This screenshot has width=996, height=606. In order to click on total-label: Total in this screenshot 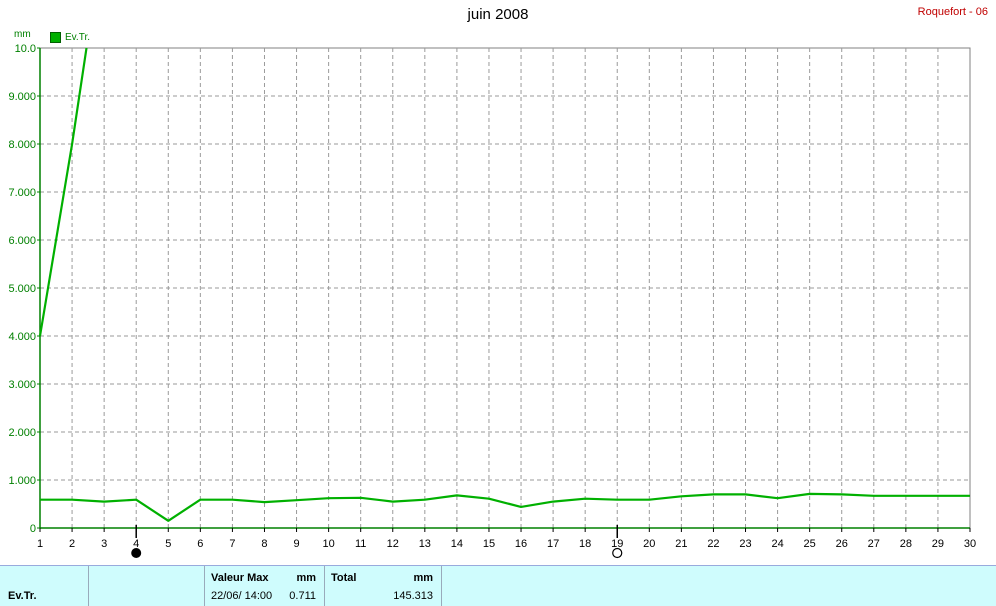, I will do `click(344, 578)`.